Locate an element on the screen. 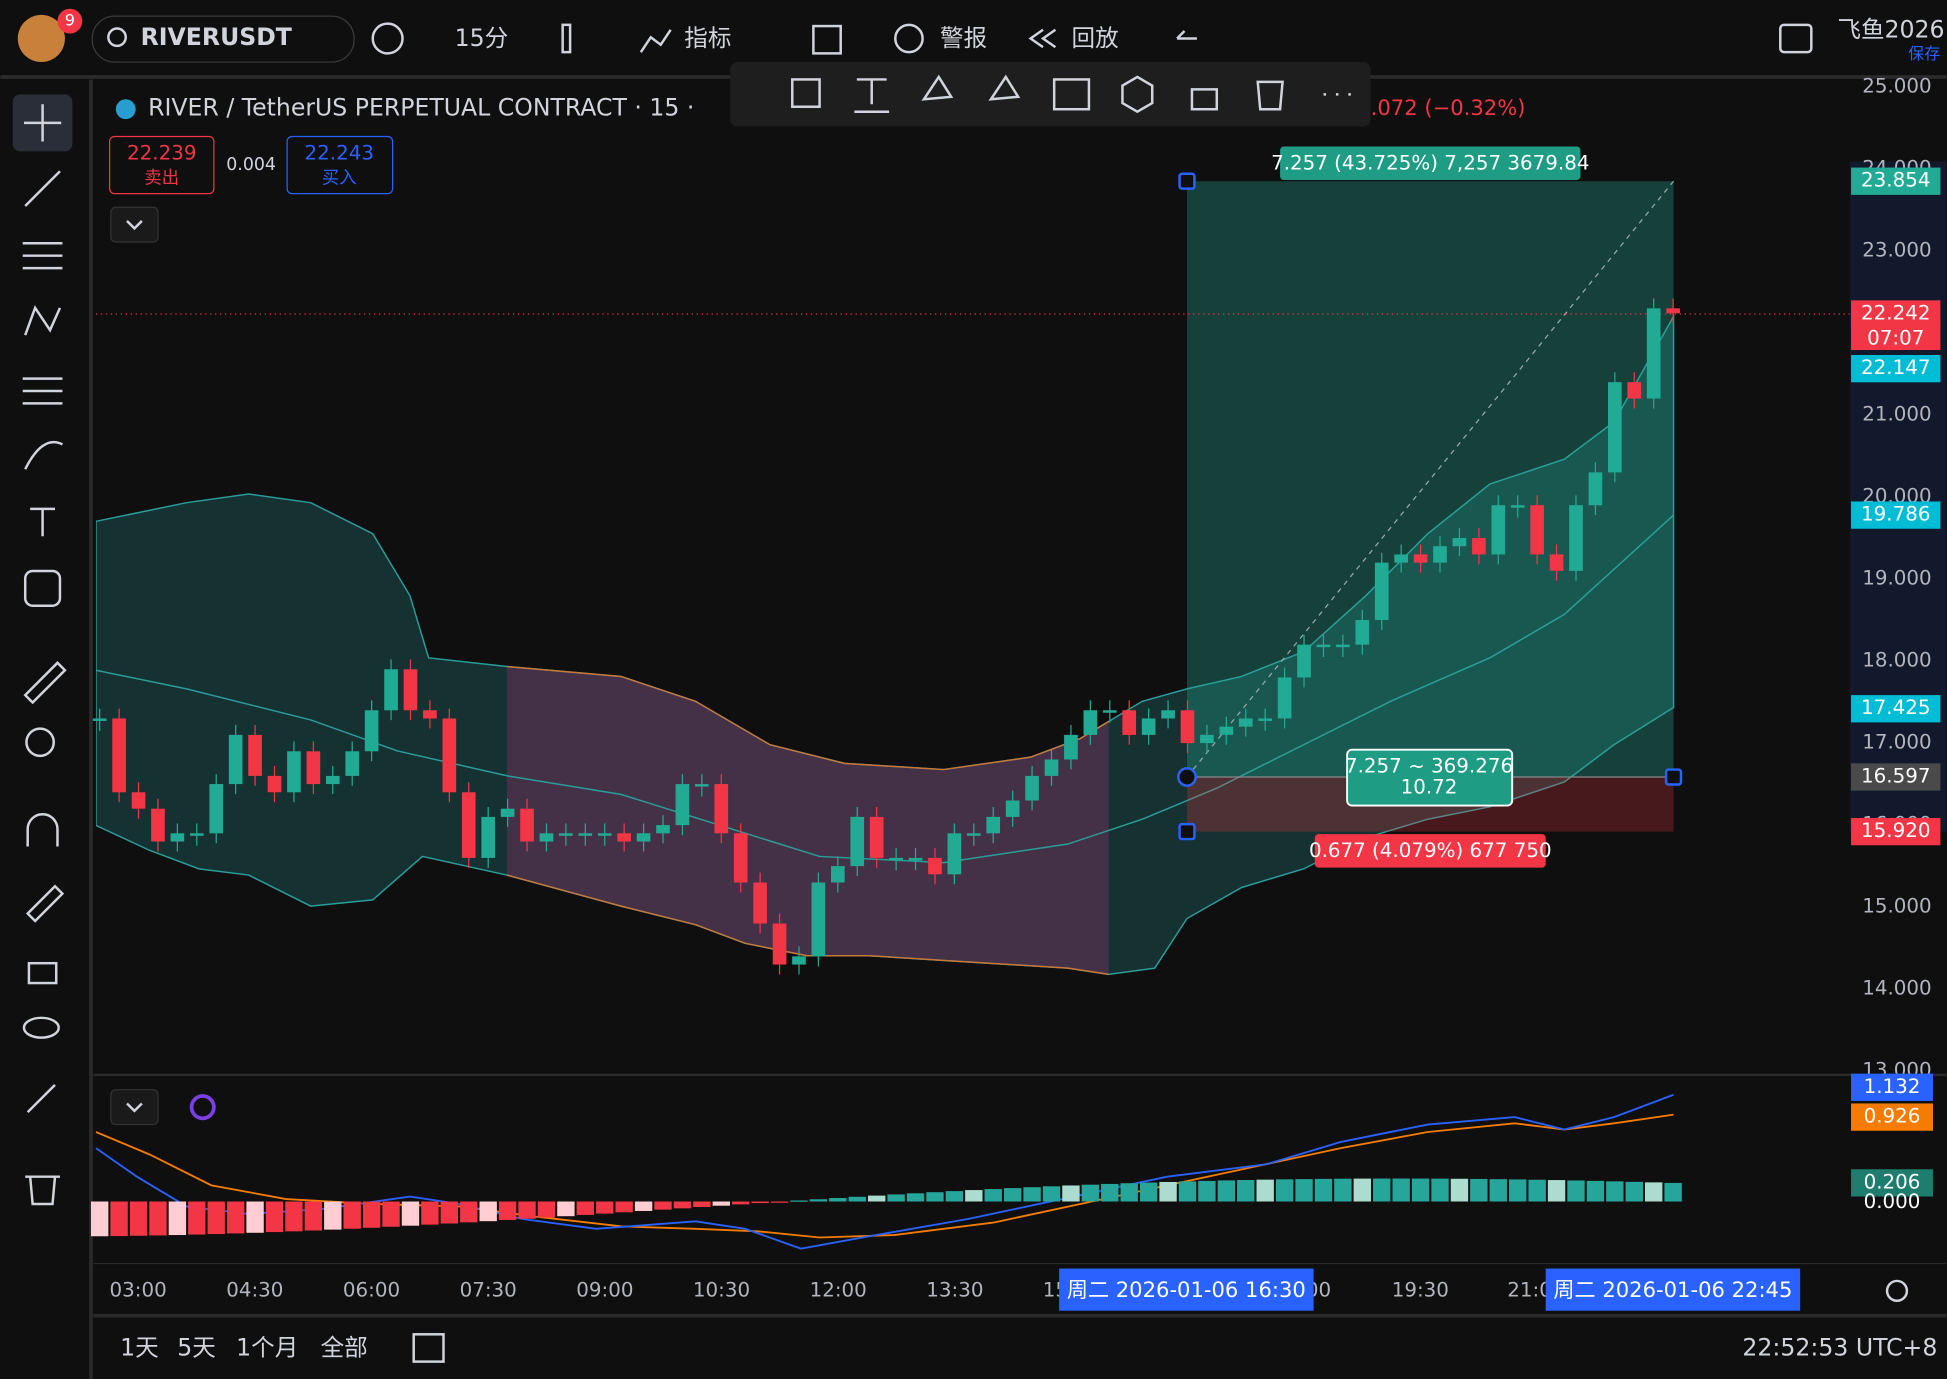 Image resolution: width=1947 pixels, height=1379 pixels. macd is located at coordinates (886, 1171).